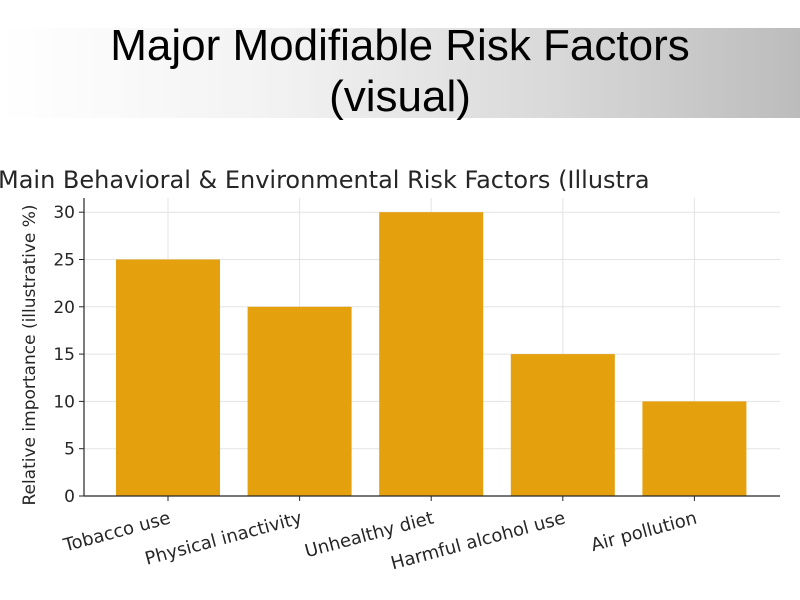 The width and height of the screenshot is (800, 600). I want to click on y-tick-label: 20, so click(64, 308).